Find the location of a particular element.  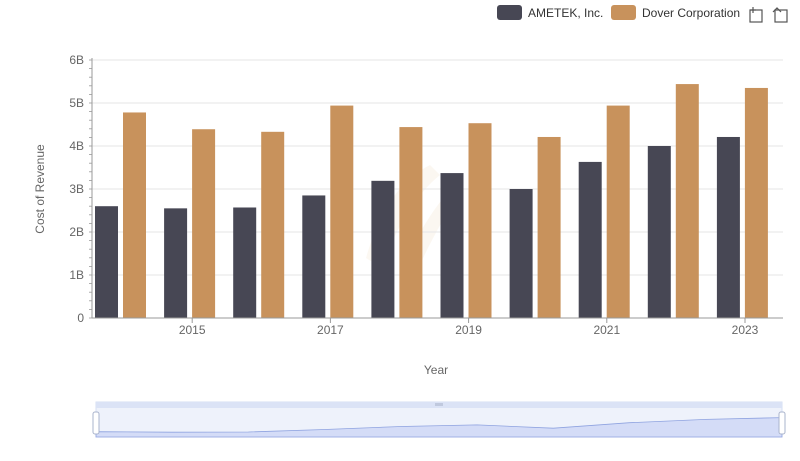

x-axis-title: Year is located at coordinates (436, 370).